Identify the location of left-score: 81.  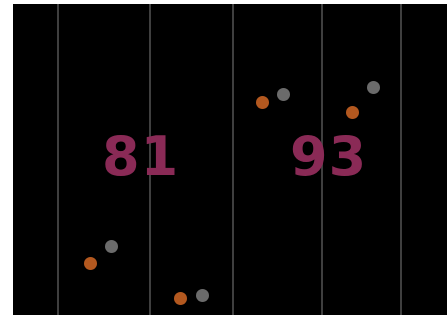
(141, 156).